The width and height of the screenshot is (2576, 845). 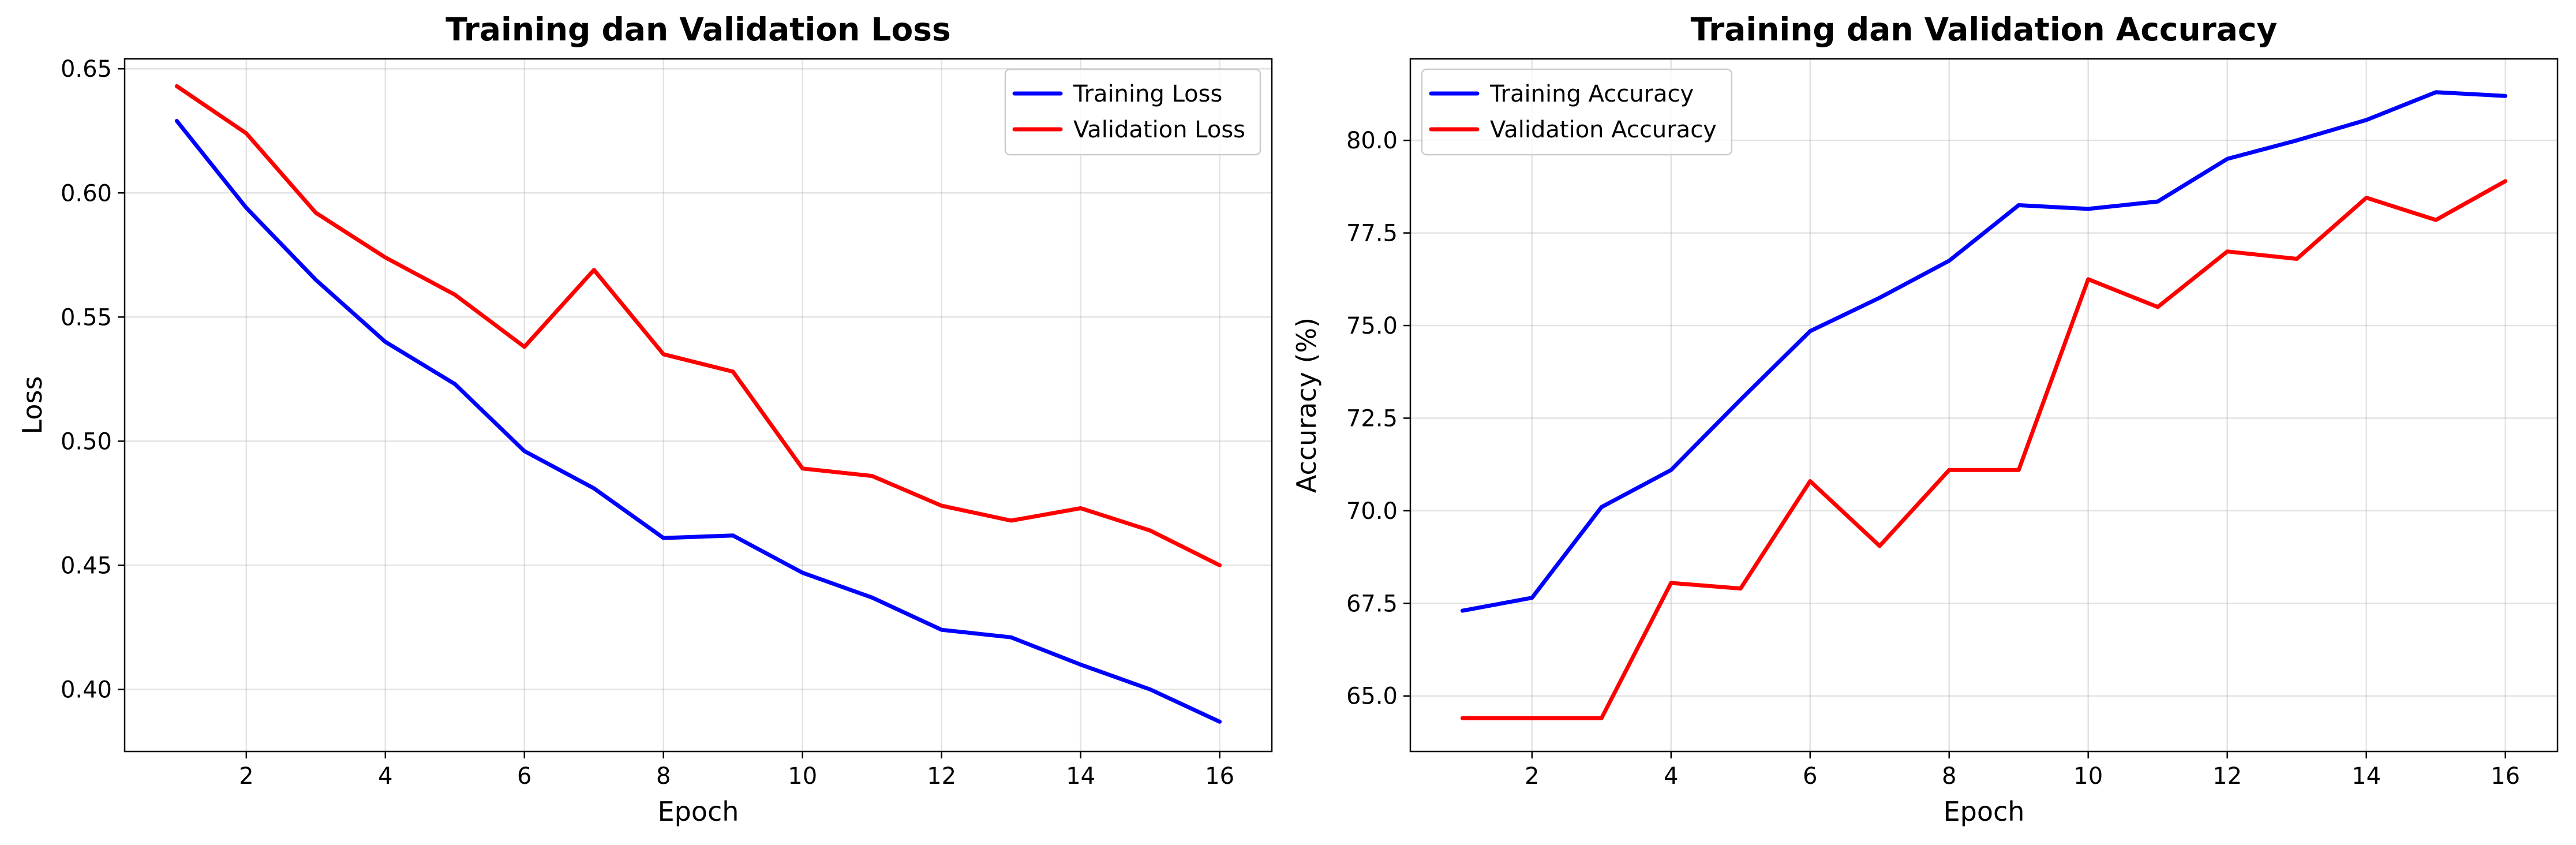 I want to click on loss-y-tick-label: 0.45, so click(x=86, y=565).